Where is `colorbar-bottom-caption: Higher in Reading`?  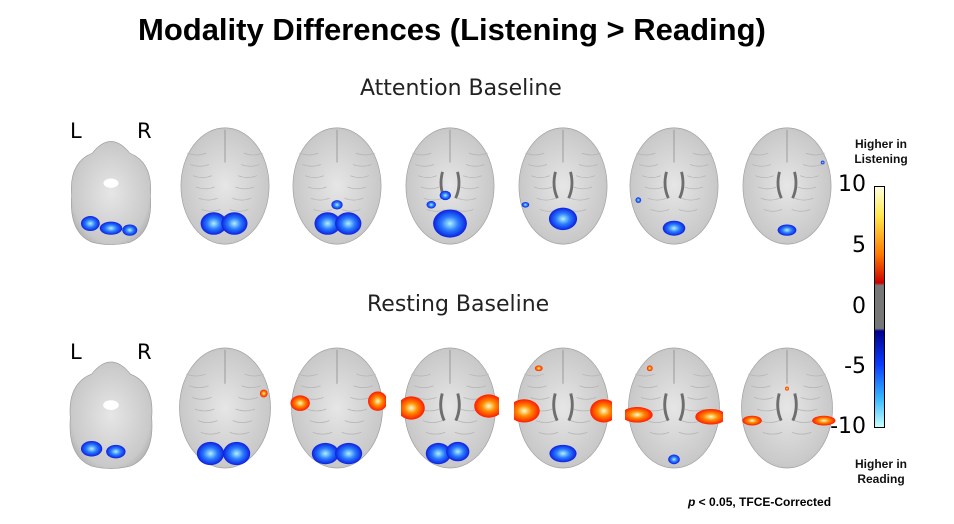 colorbar-bottom-caption: Higher in Reading is located at coordinates (881, 472).